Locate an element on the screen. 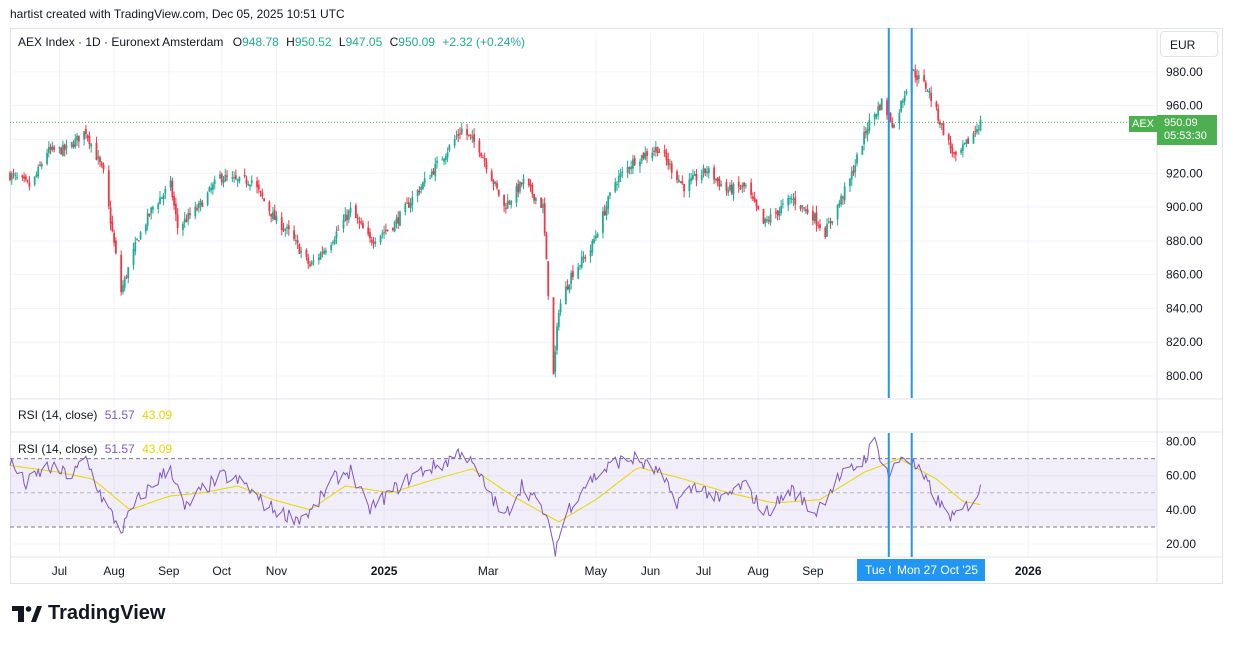 The width and height of the screenshot is (1233, 645). time-tick-label: Oct is located at coordinates (221, 571).